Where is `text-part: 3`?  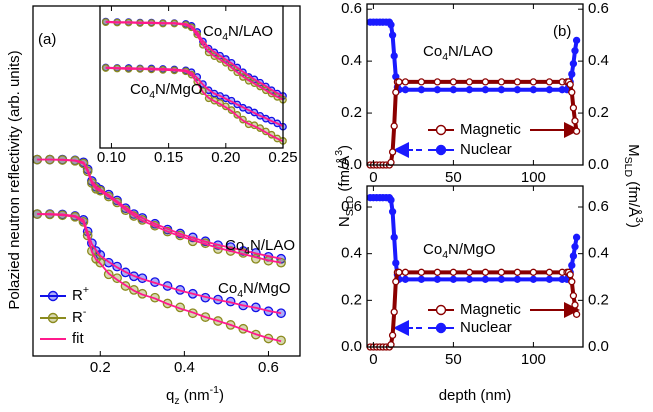 text-part: 3 is located at coordinates (639, 220).